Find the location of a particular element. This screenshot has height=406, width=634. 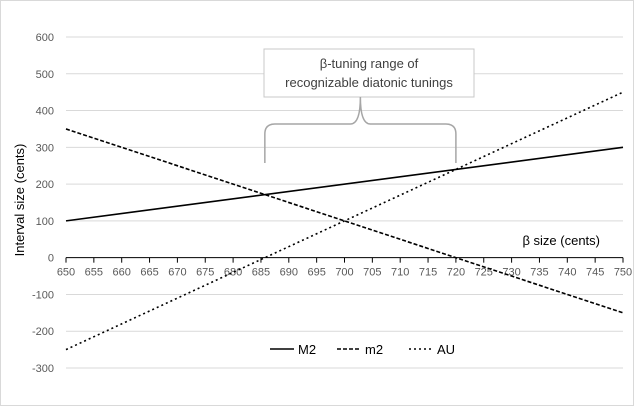

y-tick-label: -100 is located at coordinates (43, 295).